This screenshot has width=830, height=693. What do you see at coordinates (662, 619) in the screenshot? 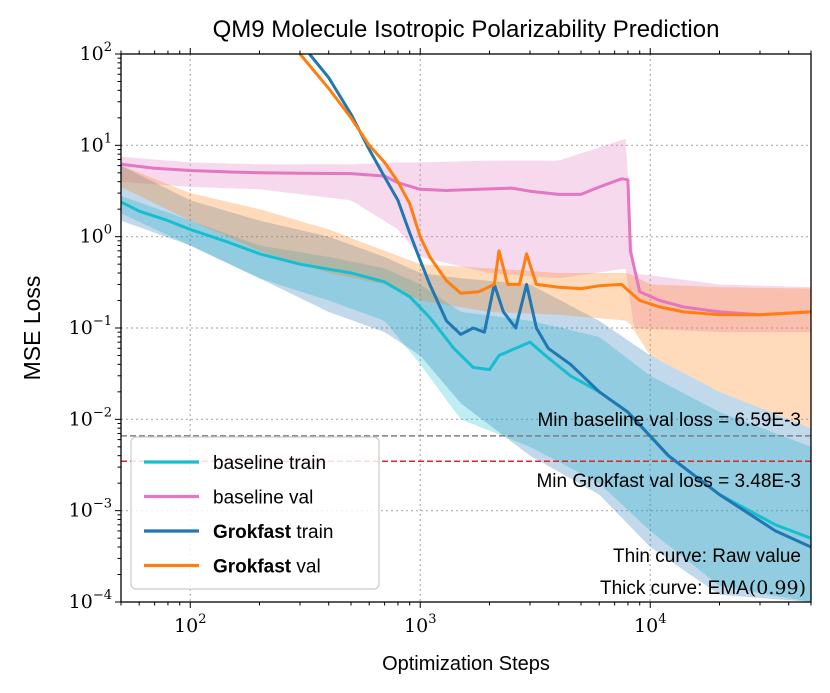
I see `x-tick-exp-2: 4` at bounding box center [662, 619].